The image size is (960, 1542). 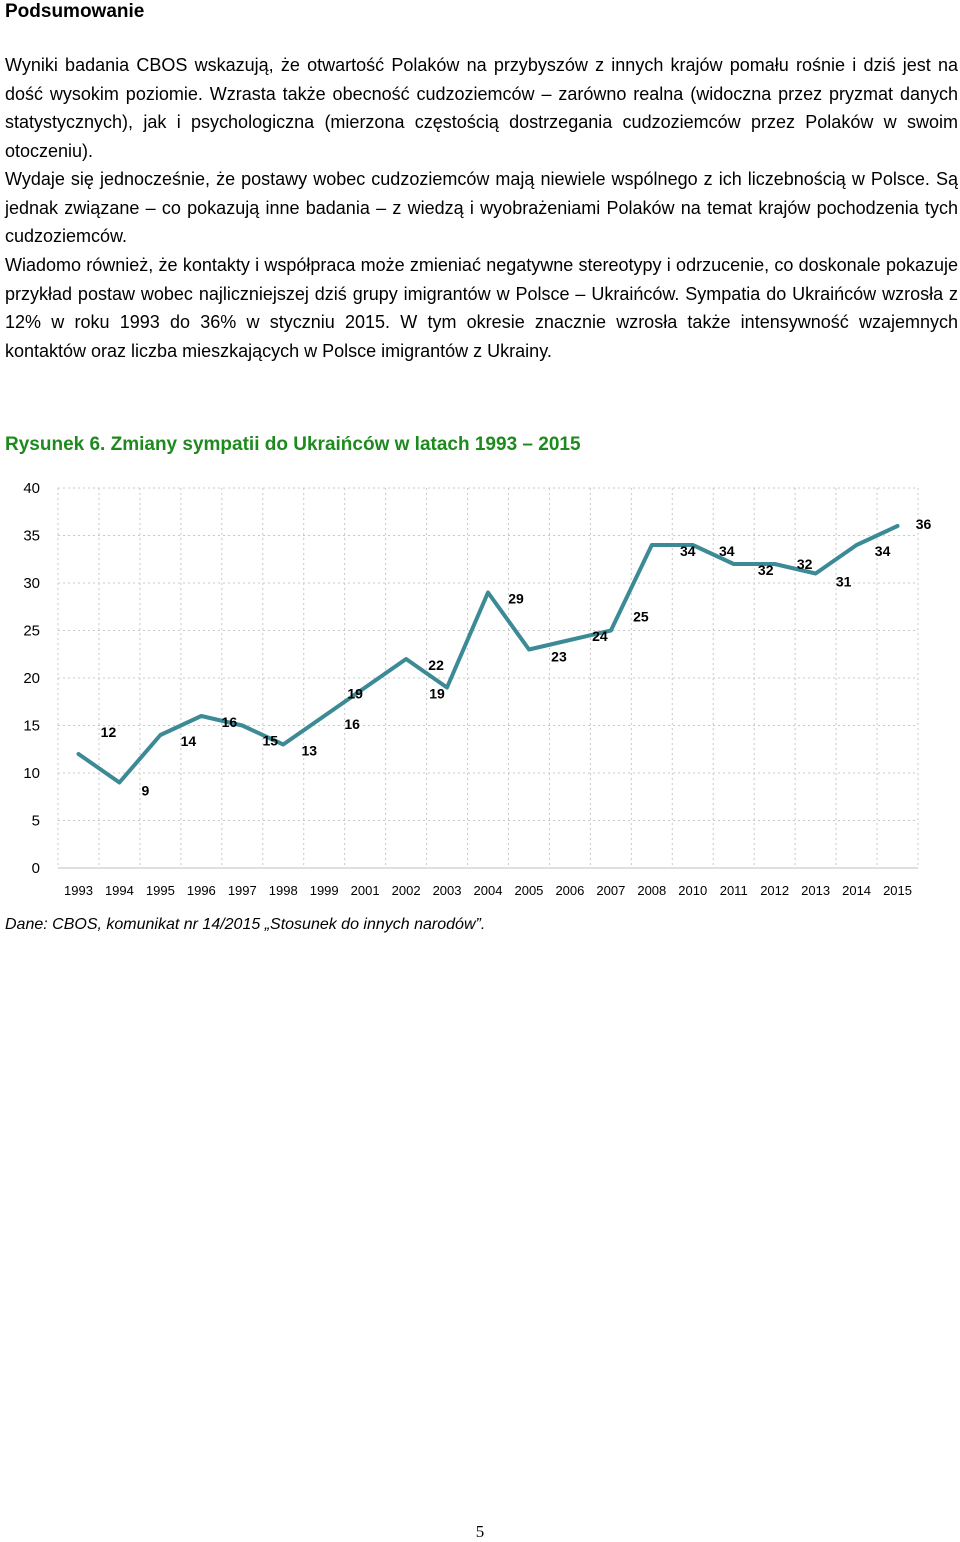 What do you see at coordinates (31, 726) in the screenshot?
I see `y-tick-label: 15` at bounding box center [31, 726].